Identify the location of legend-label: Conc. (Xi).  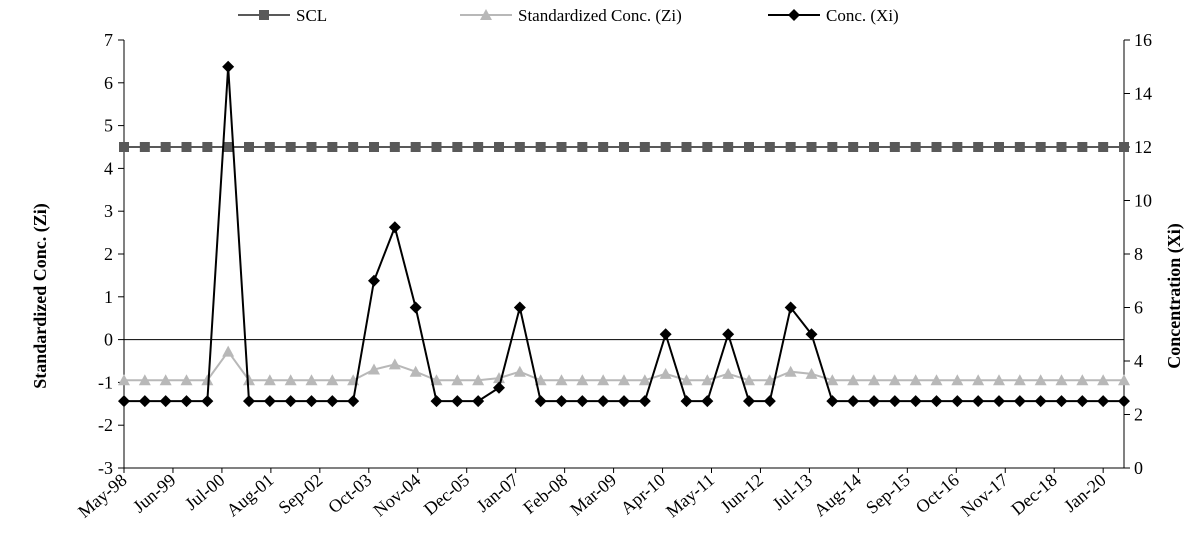
(862, 15).